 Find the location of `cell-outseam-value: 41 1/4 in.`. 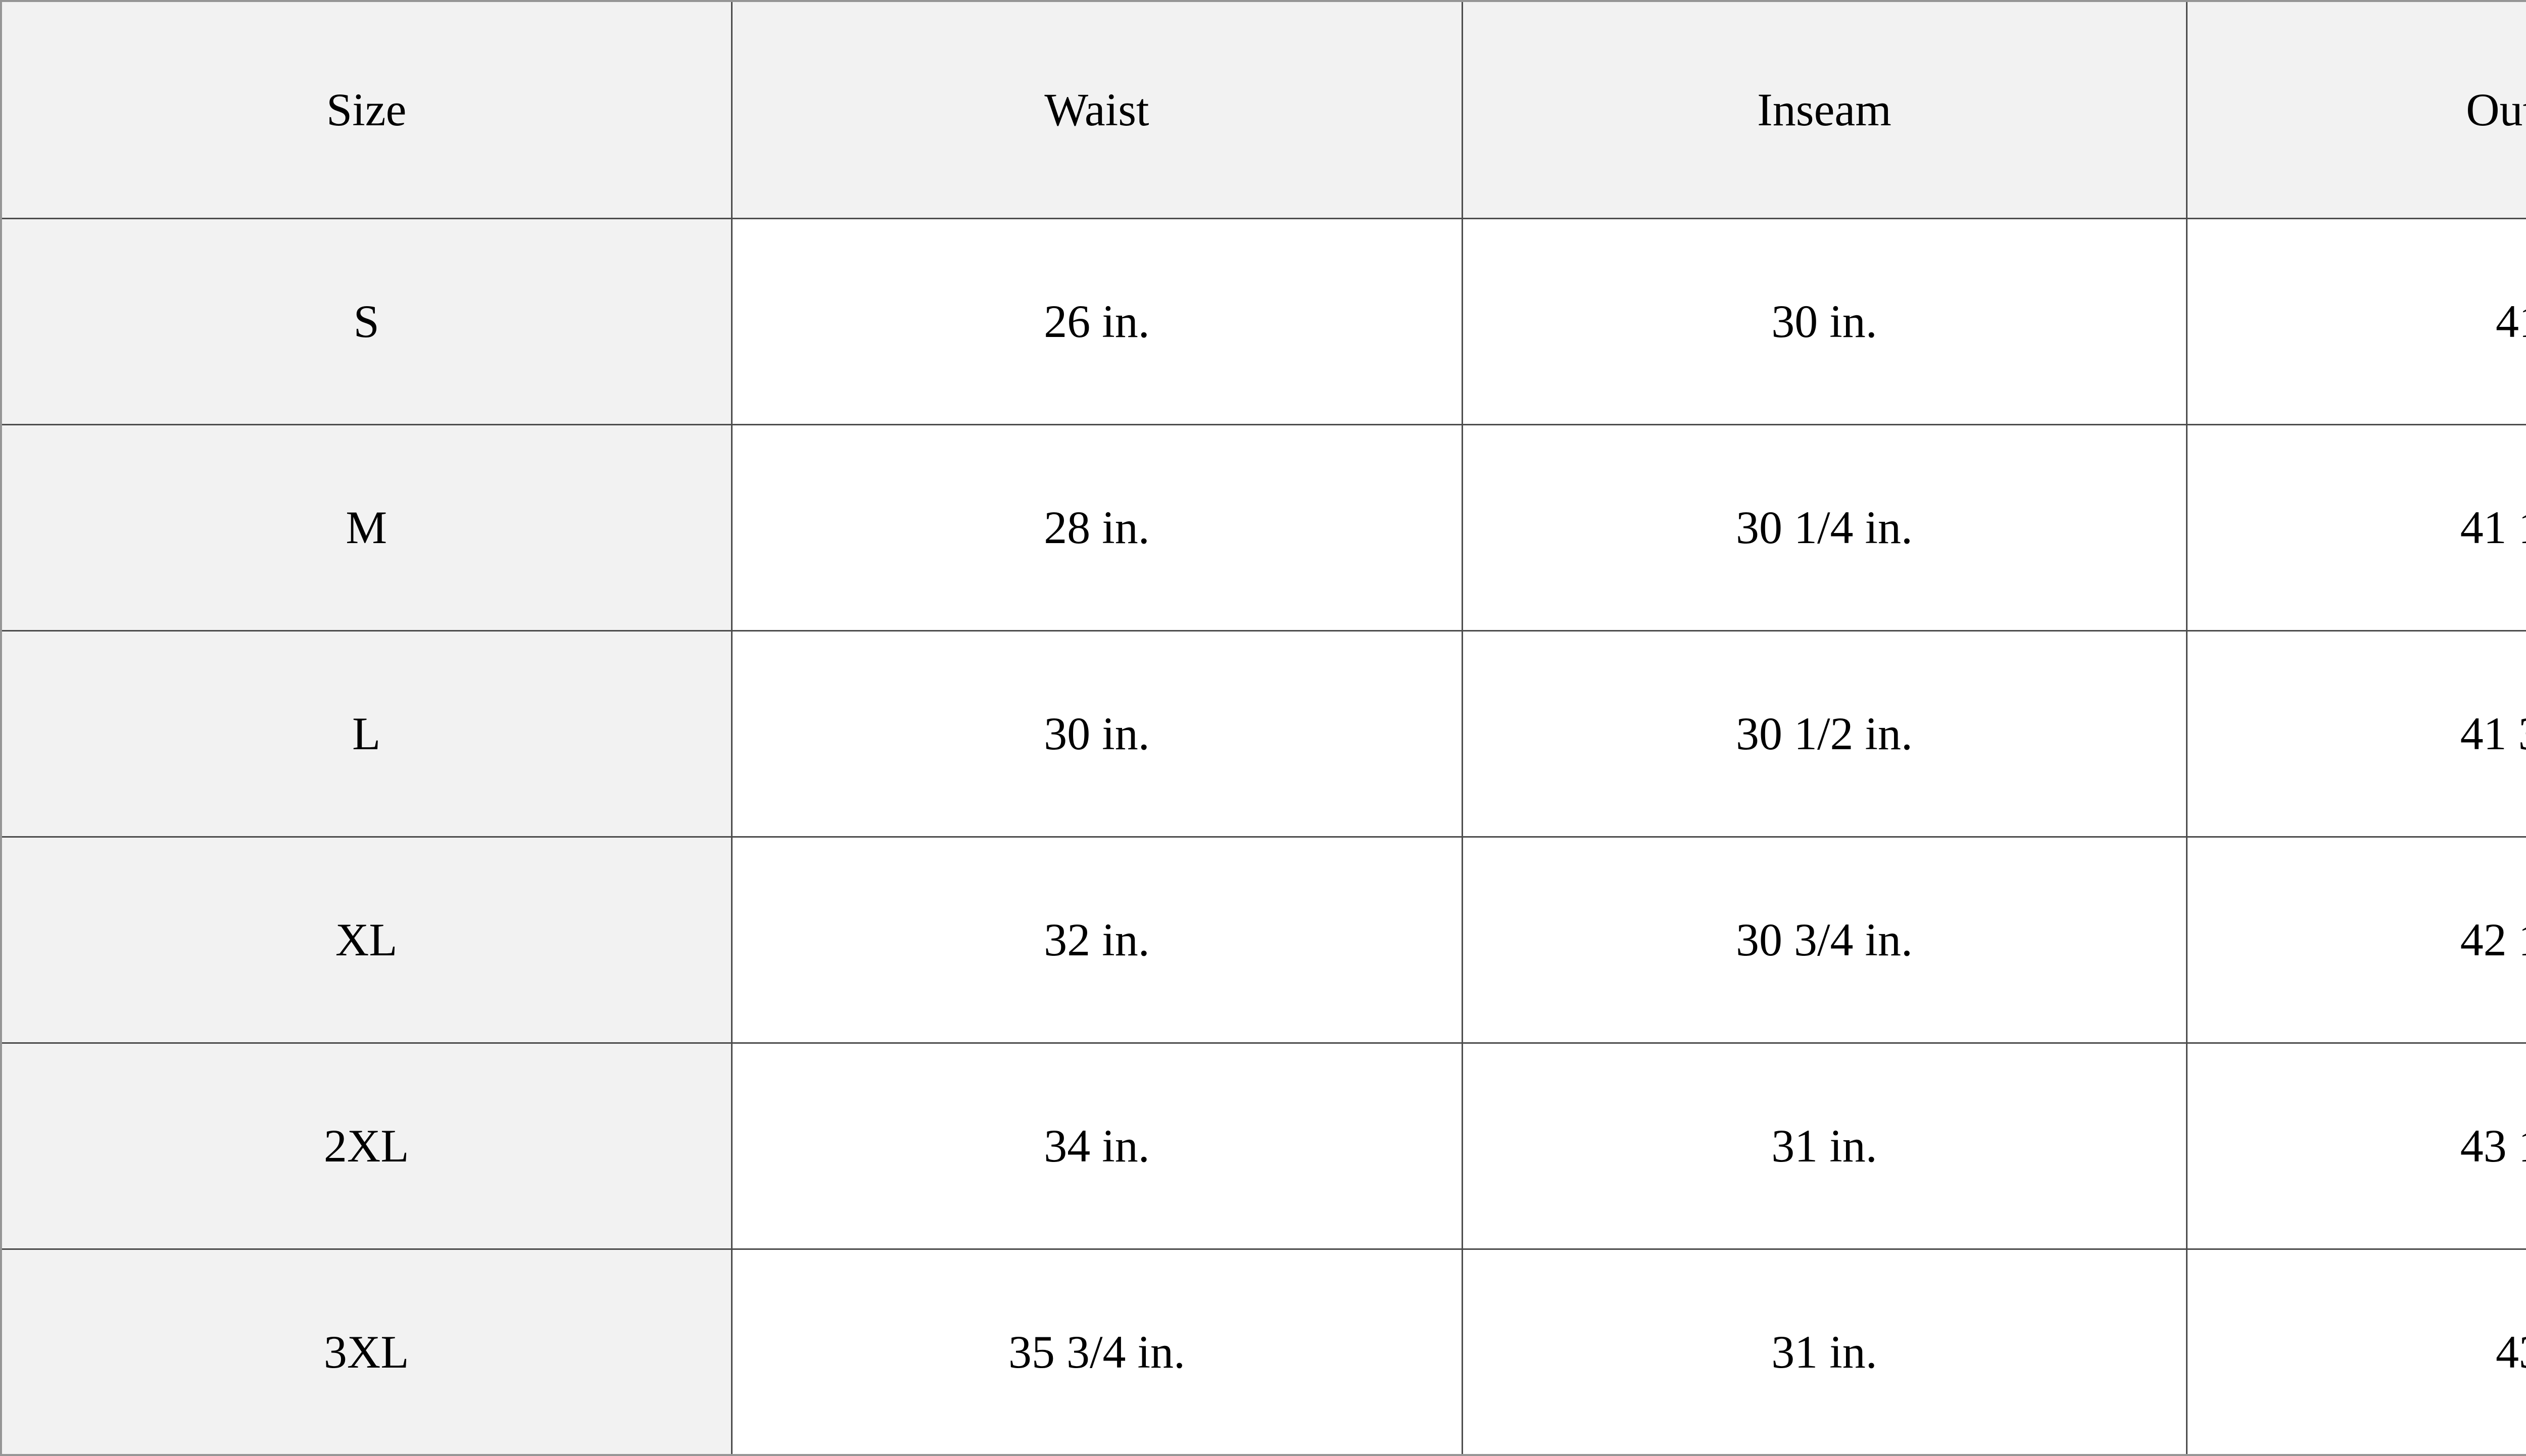

cell-outseam-value: 41 1/4 in. is located at coordinates (2355, 527).